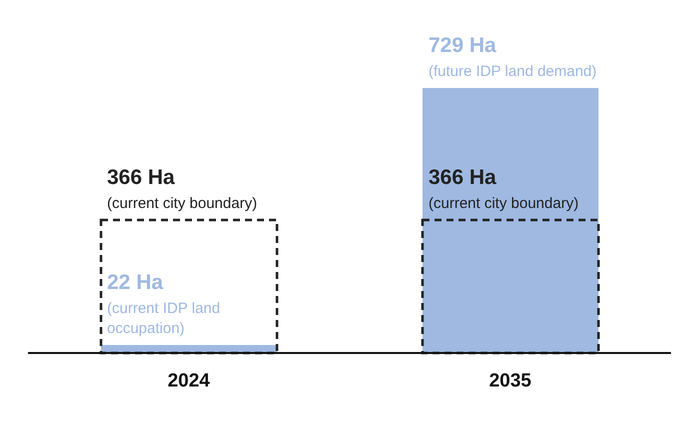 This screenshot has height=421, width=699. Describe the element at coordinates (135, 282) in the screenshot. I see `data-label: 22 Ha` at that location.